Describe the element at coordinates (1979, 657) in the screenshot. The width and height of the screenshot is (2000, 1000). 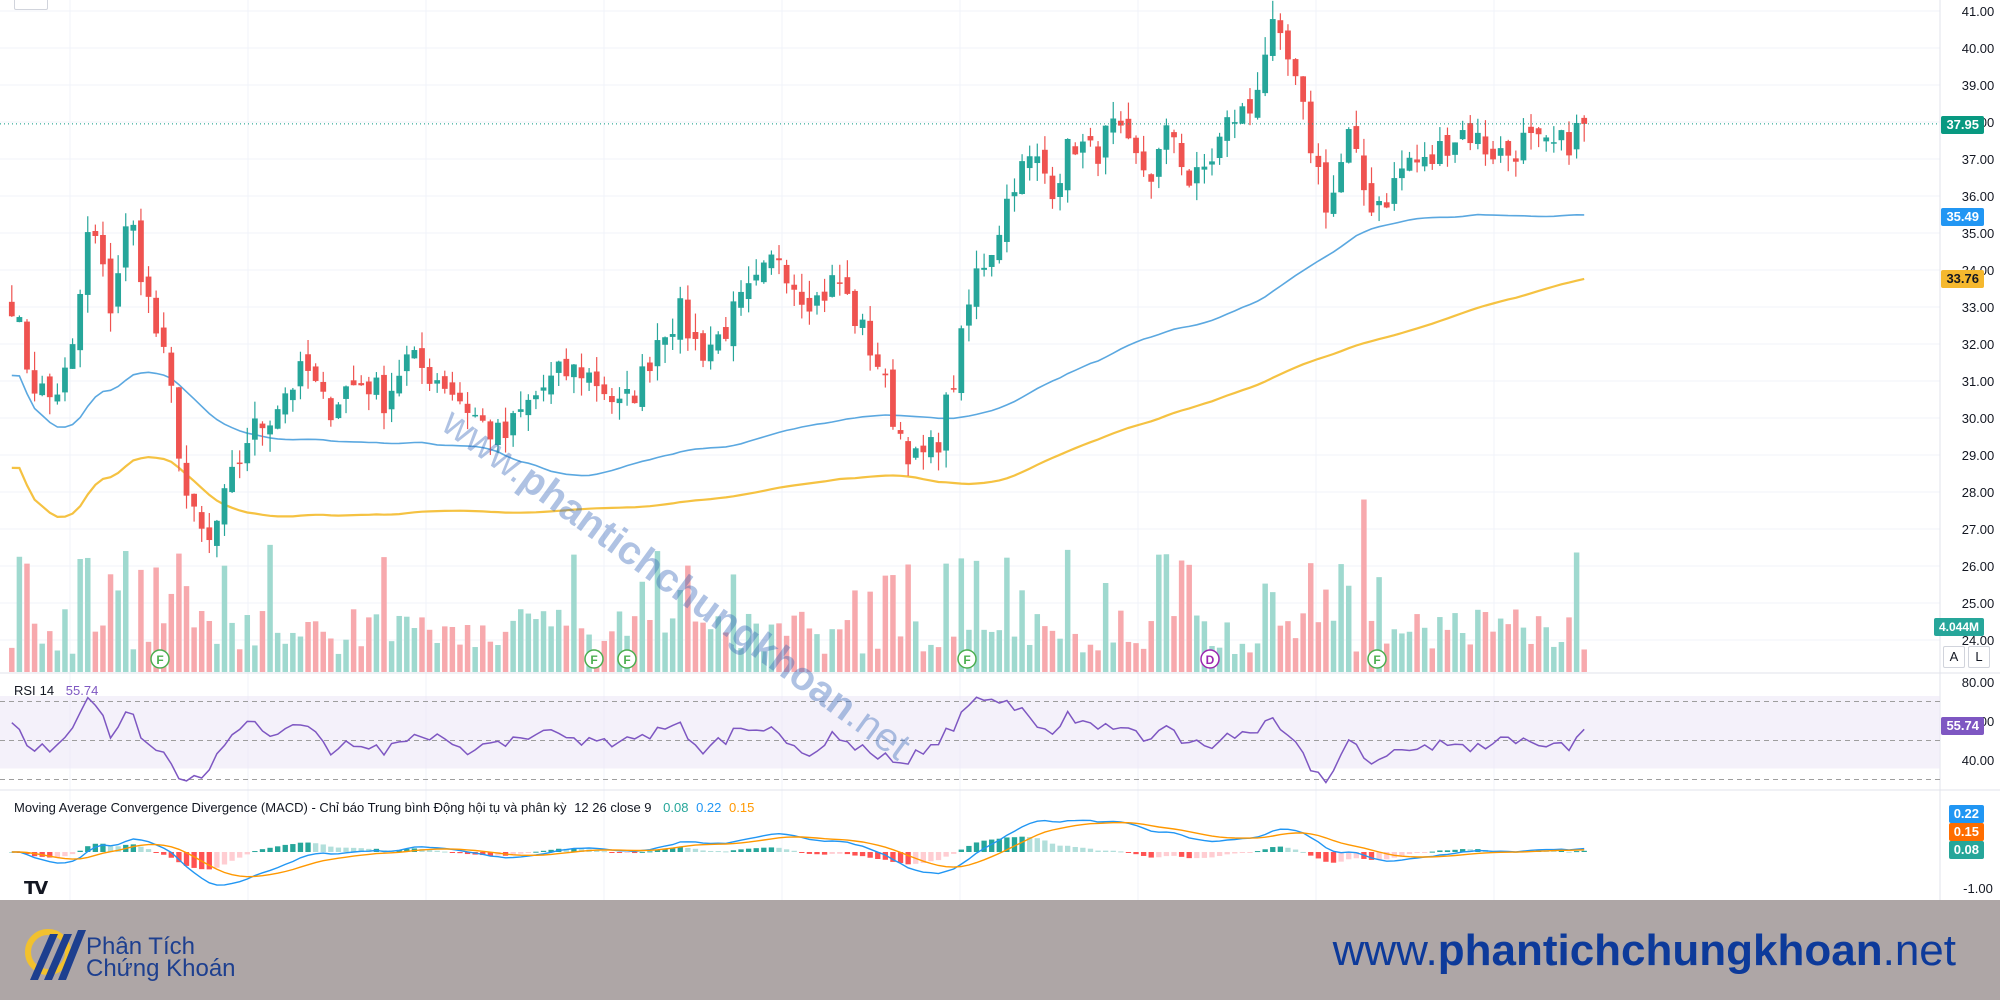
I see `log-scale-button: L` at that location.